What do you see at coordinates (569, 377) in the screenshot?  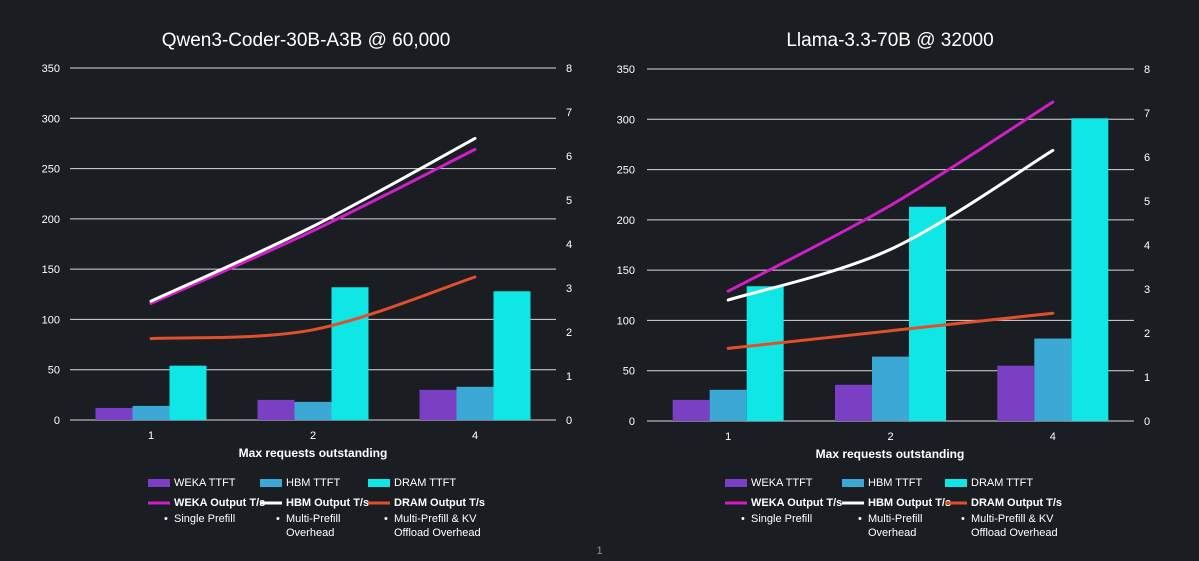 I see `y2-tick-label: 1` at bounding box center [569, 377].